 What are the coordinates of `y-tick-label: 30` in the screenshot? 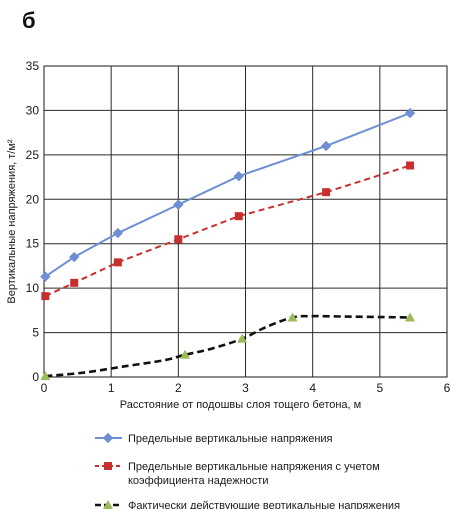 It's located at (33, 110).